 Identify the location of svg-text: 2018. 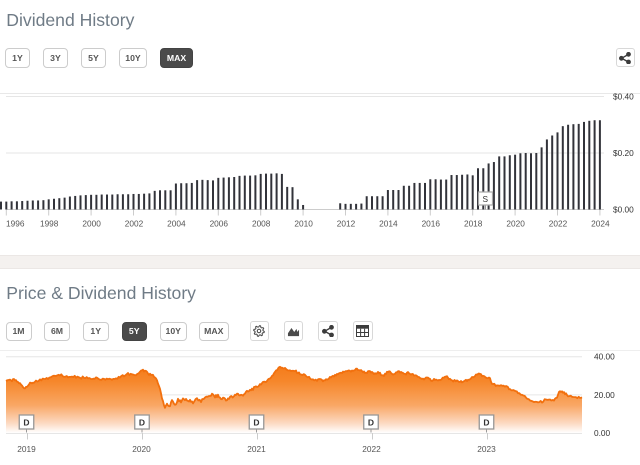
(473, 224).